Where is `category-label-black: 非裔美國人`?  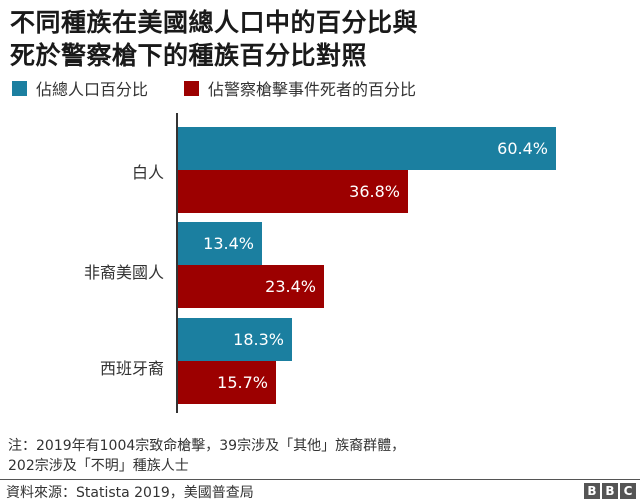
category-label-black: 非裔美國人 is located at coordinates (123, 272).